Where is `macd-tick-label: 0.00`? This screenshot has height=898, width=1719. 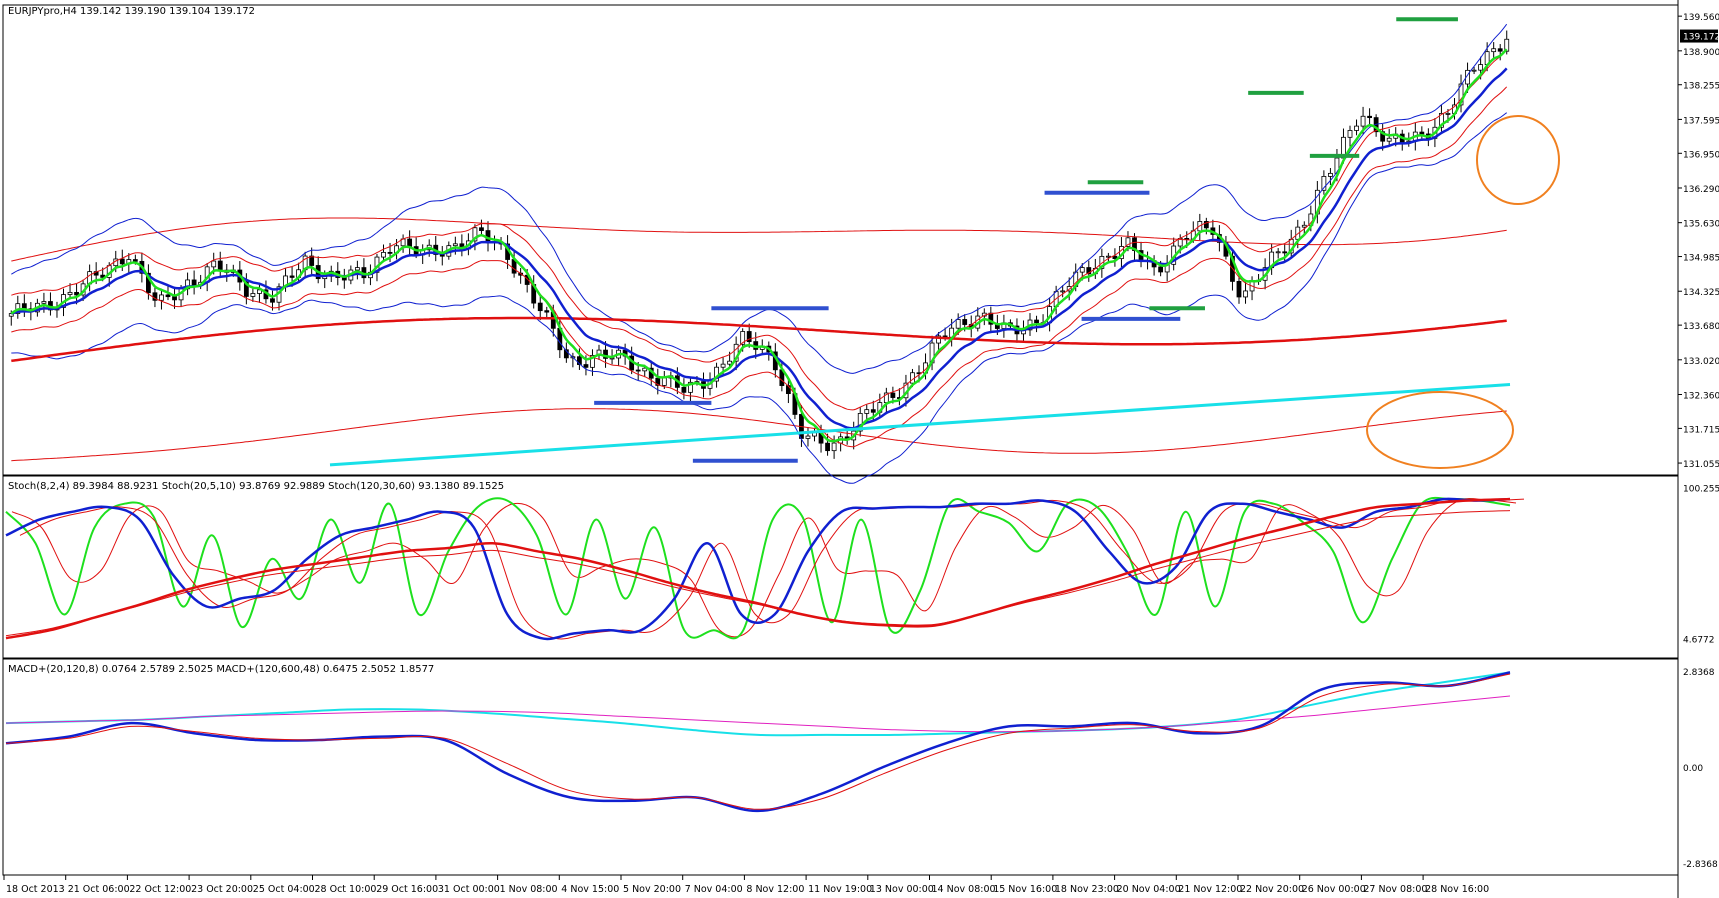
macd-tick-label: 0.00 is located at coordinates (1693, 769).